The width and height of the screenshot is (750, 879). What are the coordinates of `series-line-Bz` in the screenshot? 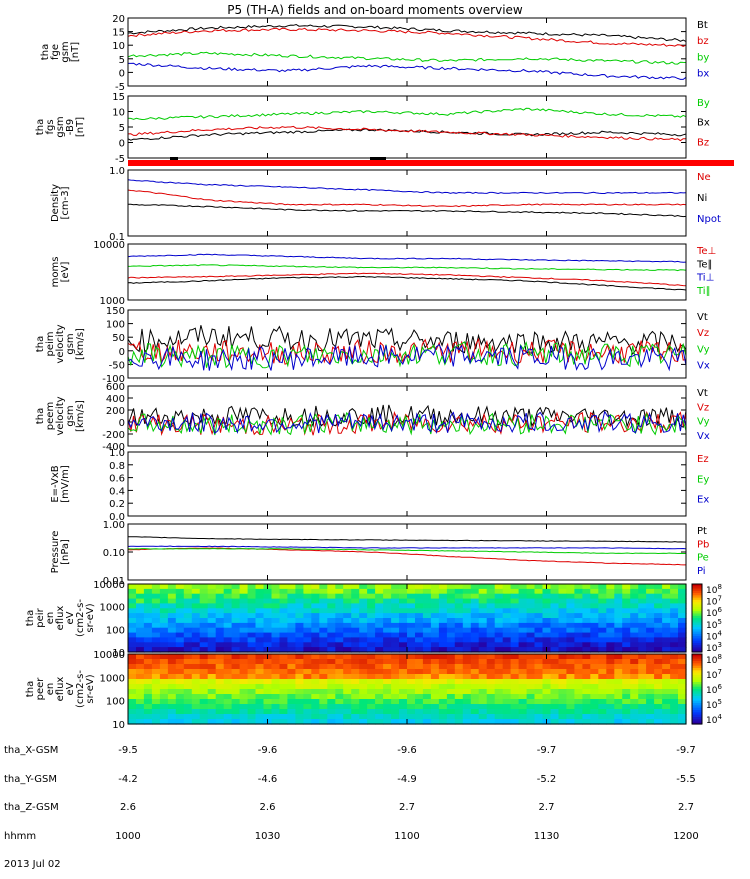 It's located at (407, 133).